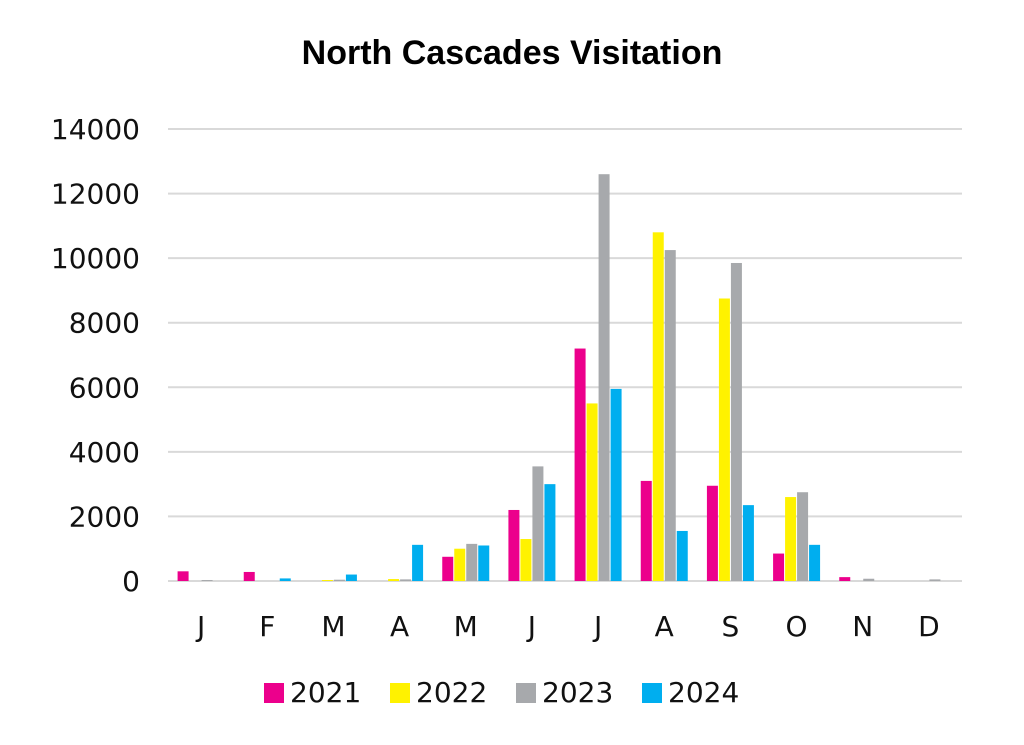 Image resolution: width=1024 pixels, height=745 pixels. I want to click on legend-label: 2022, so click(451, 692).